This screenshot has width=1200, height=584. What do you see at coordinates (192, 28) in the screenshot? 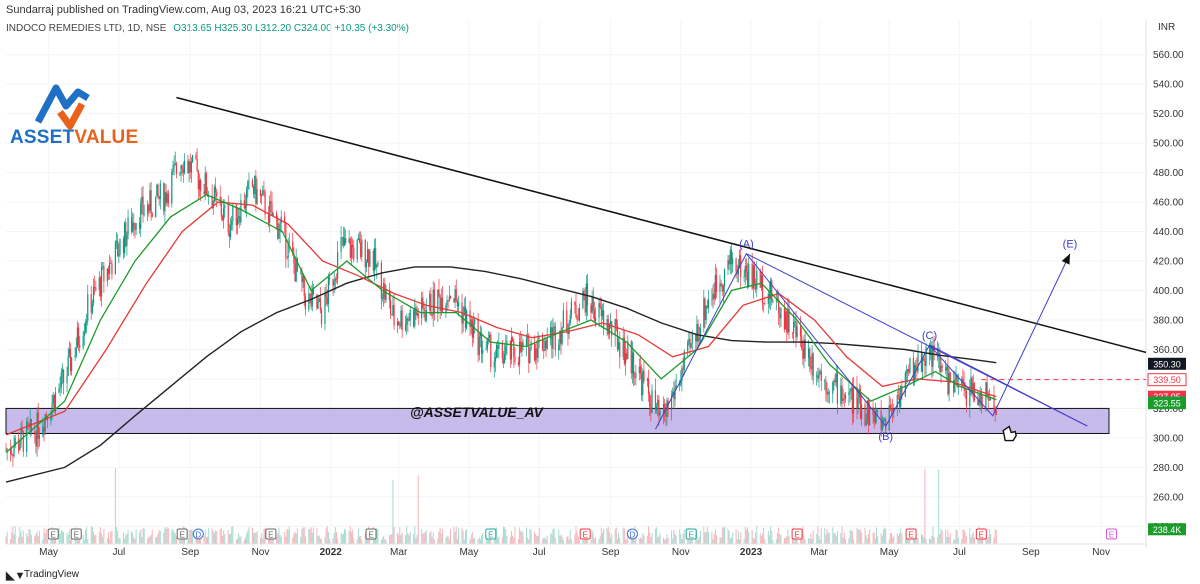
I see `open-value: O313.65` at bounding box center [192, 28].